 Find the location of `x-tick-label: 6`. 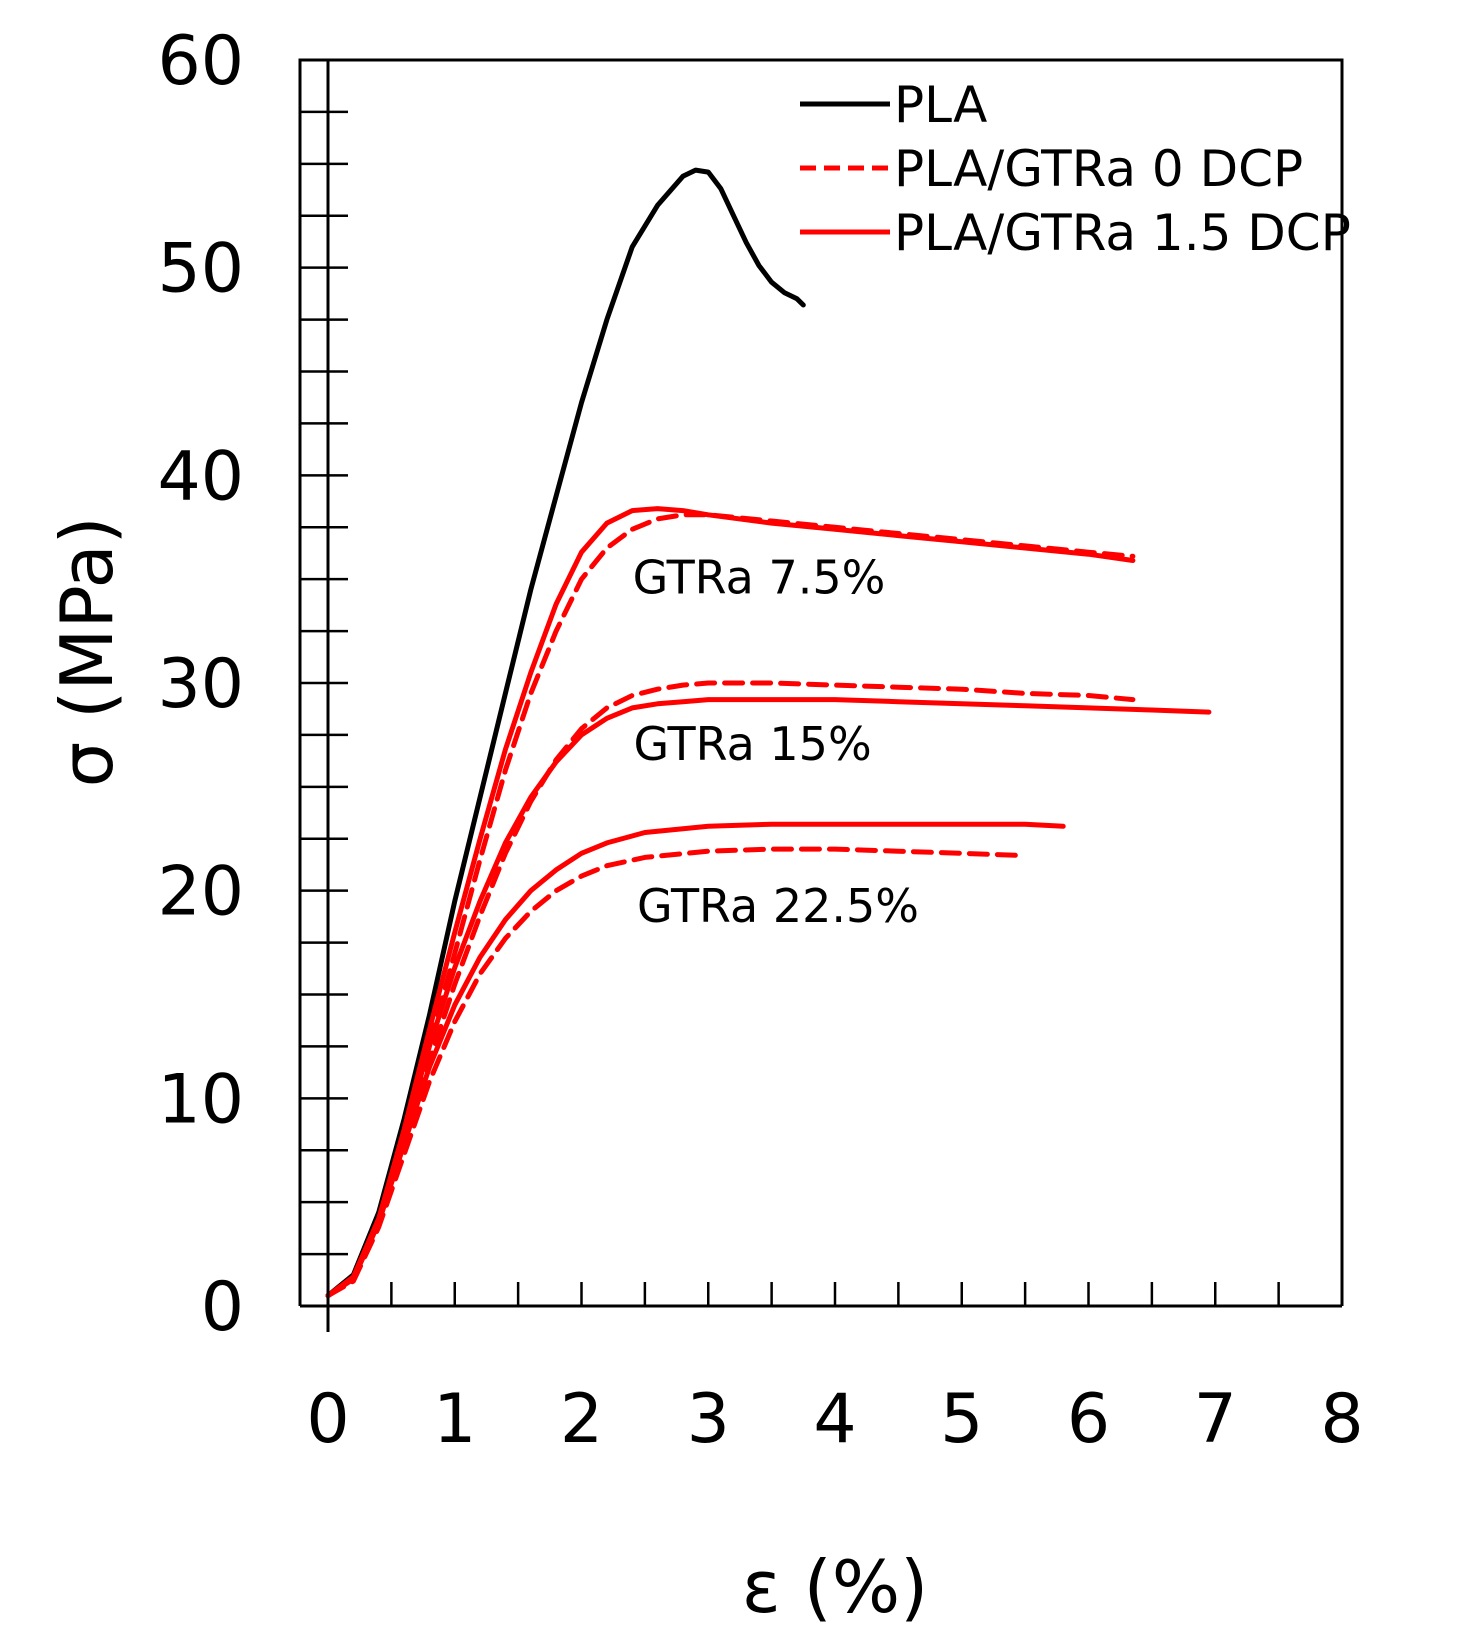

x-tick-label: 6 is located at coordinates (1088, 1419).